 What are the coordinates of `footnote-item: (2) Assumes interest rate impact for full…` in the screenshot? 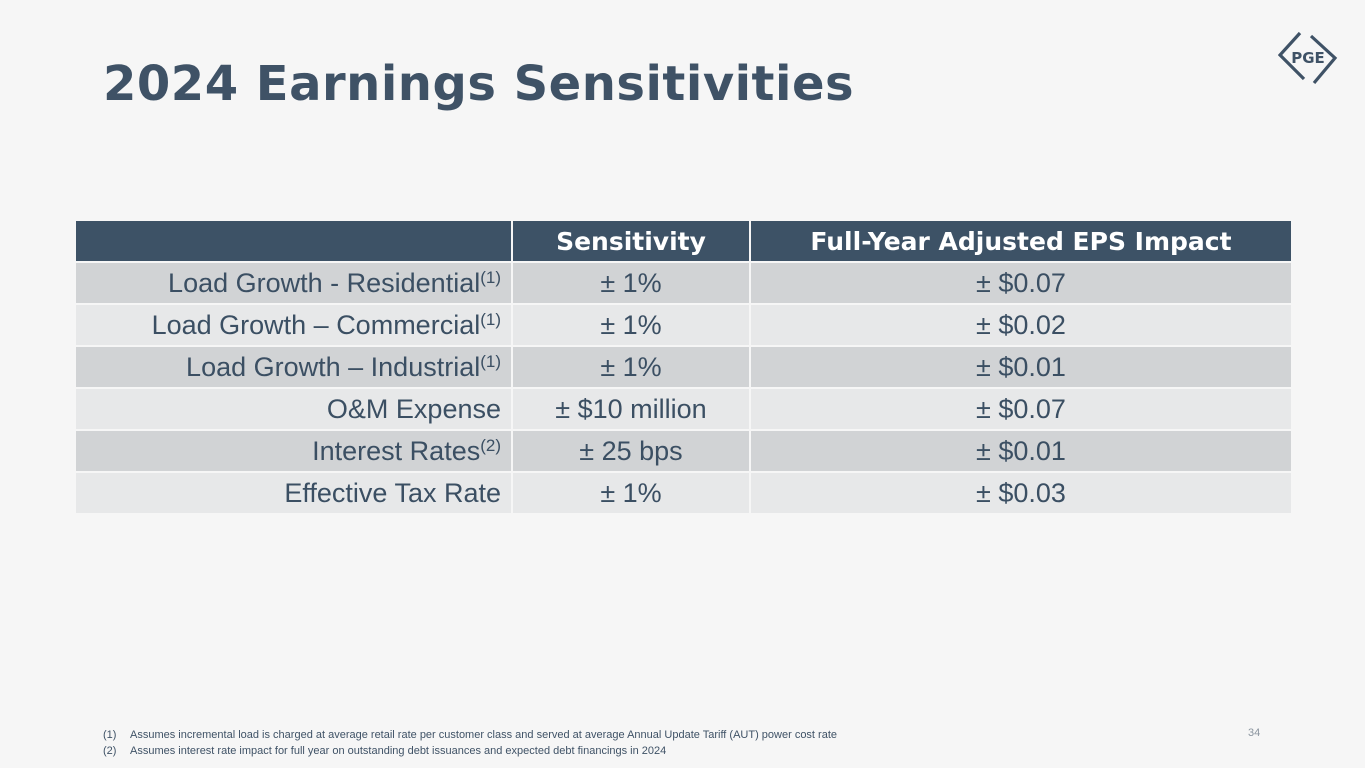 It's located at (470, 751).